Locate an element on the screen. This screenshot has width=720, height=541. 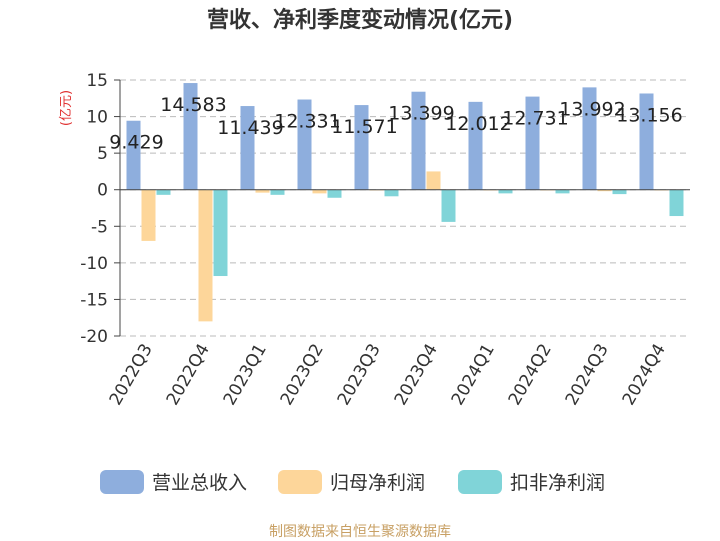
data-label: 14.583 is located at coordinates (193, 105).